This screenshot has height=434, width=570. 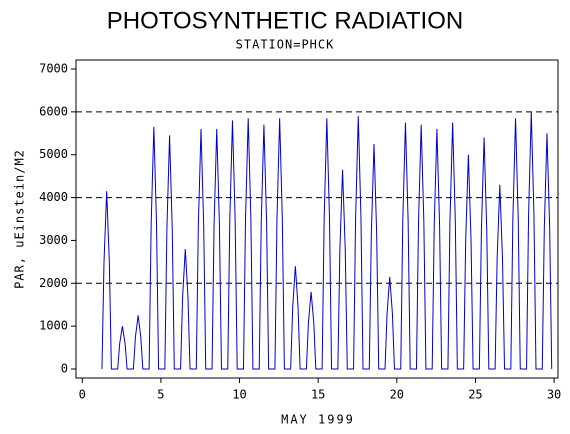 What do you see at coordinates (53, 326) in the screenshot?
I see `y-tick-label: 1000` at bounding box center [53, 326].